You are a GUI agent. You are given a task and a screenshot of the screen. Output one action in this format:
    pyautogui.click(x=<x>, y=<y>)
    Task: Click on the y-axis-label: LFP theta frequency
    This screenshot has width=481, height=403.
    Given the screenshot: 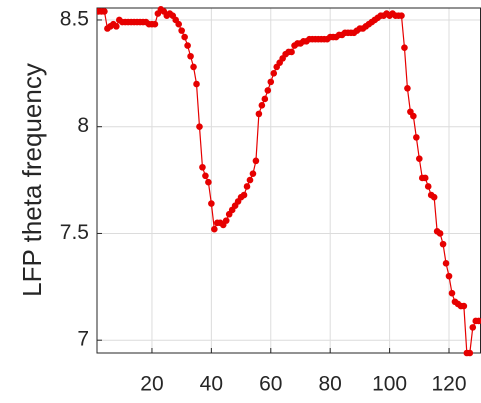 What is the action you would take?
    pyautogui.click(x=32, y=180)
    